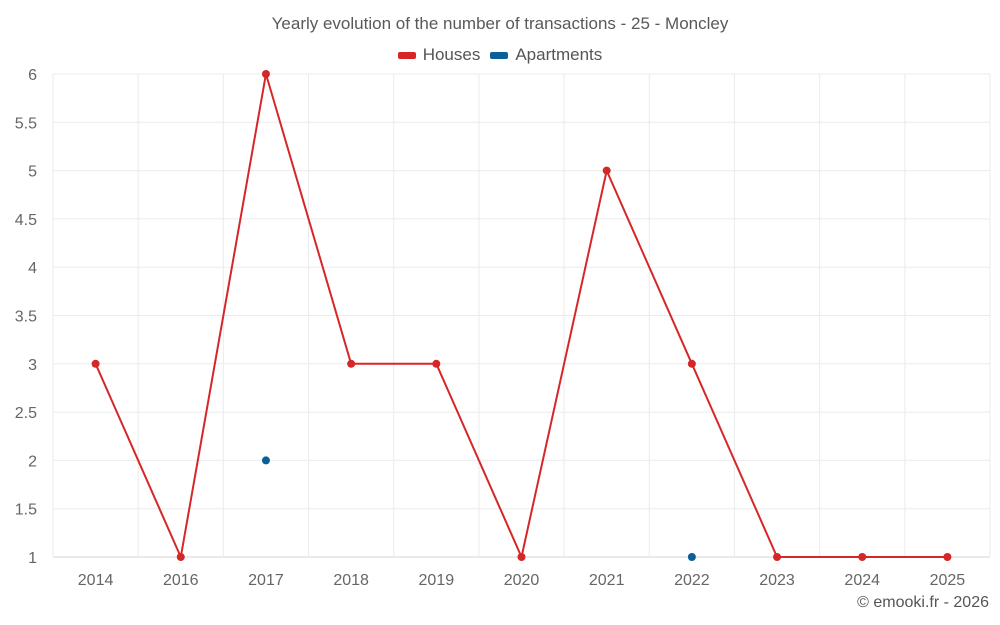 This screenshot has height=625, width=1000. I want to click on x-tick-label: 2020, so click(522, 580).